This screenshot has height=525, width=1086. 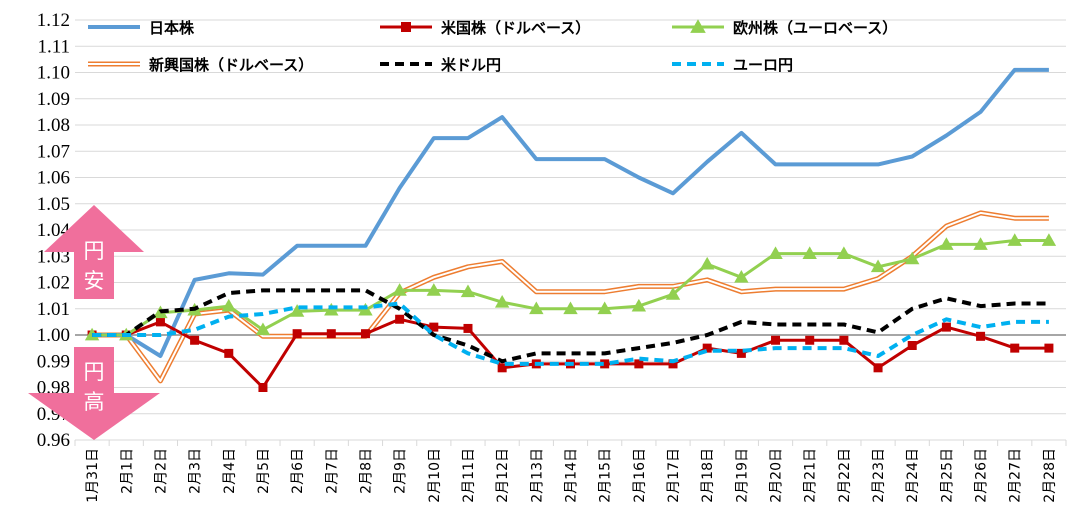 I want to click on arrow-up-label-1: 円, so click(x=94, y=251).